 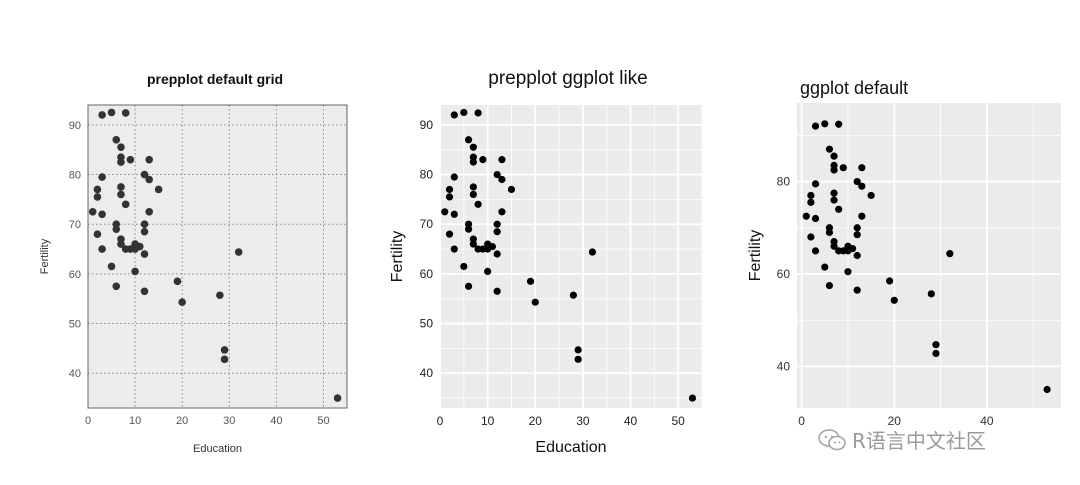 What do you see at coordinates (801, 421) in the screenshot?
I see `x-tick-label: 0` at bounding box center [801, 421].